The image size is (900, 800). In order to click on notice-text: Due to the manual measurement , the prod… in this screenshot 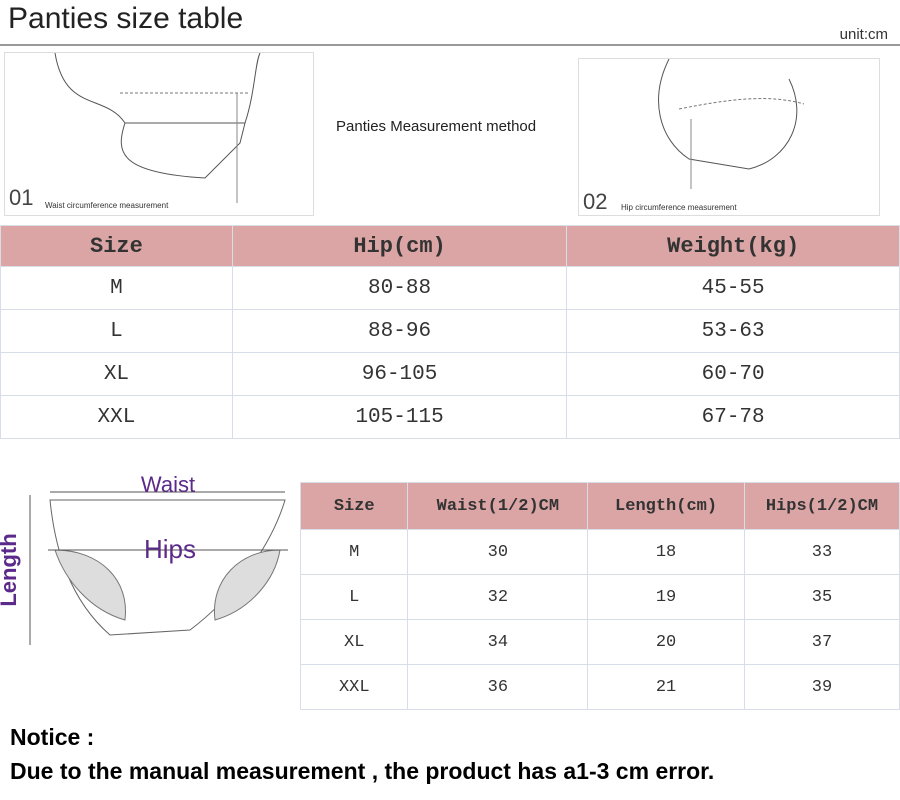, I will do `click(362, 771)`.